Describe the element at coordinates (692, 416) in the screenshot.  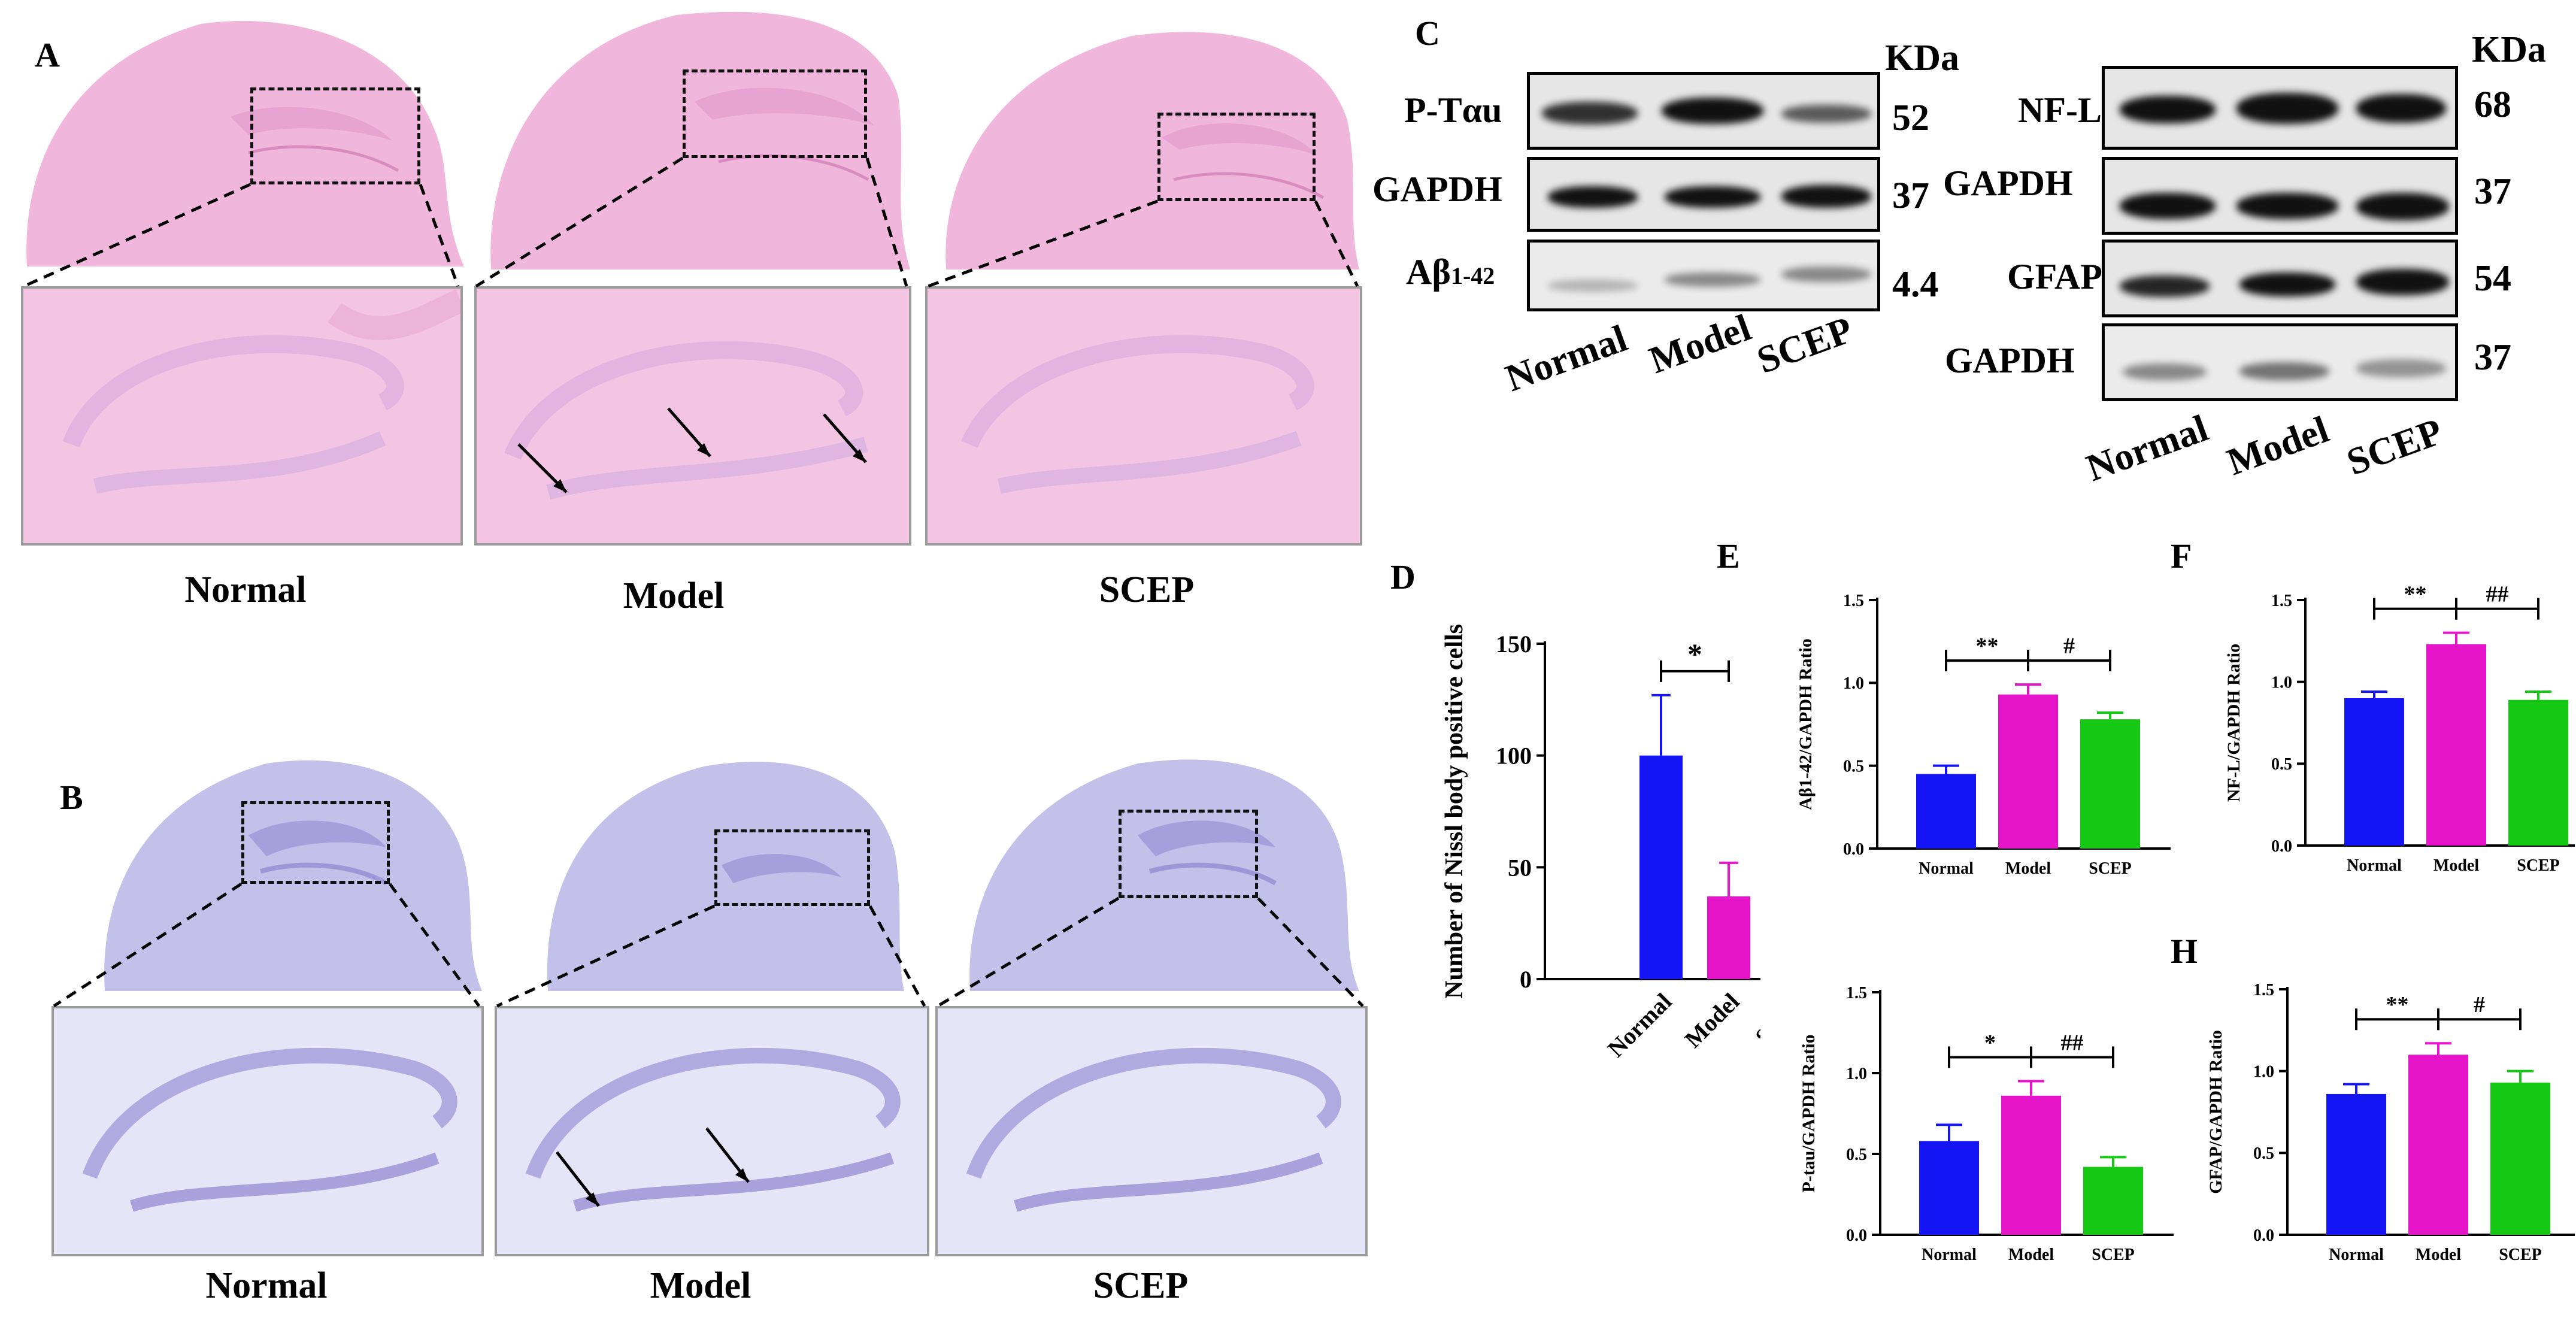
I see `he-zoom-model` at that location.